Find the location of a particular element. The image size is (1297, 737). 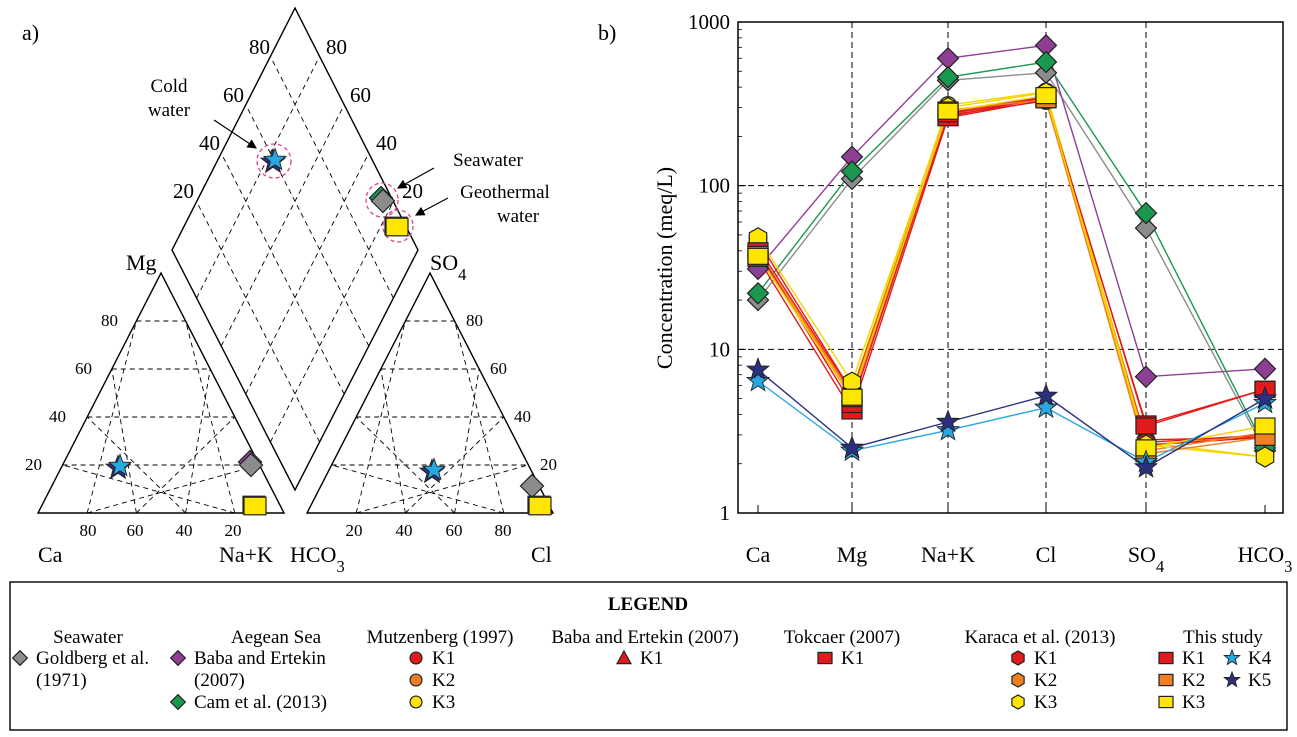

central-diamond is located at coordinates (295, 249).